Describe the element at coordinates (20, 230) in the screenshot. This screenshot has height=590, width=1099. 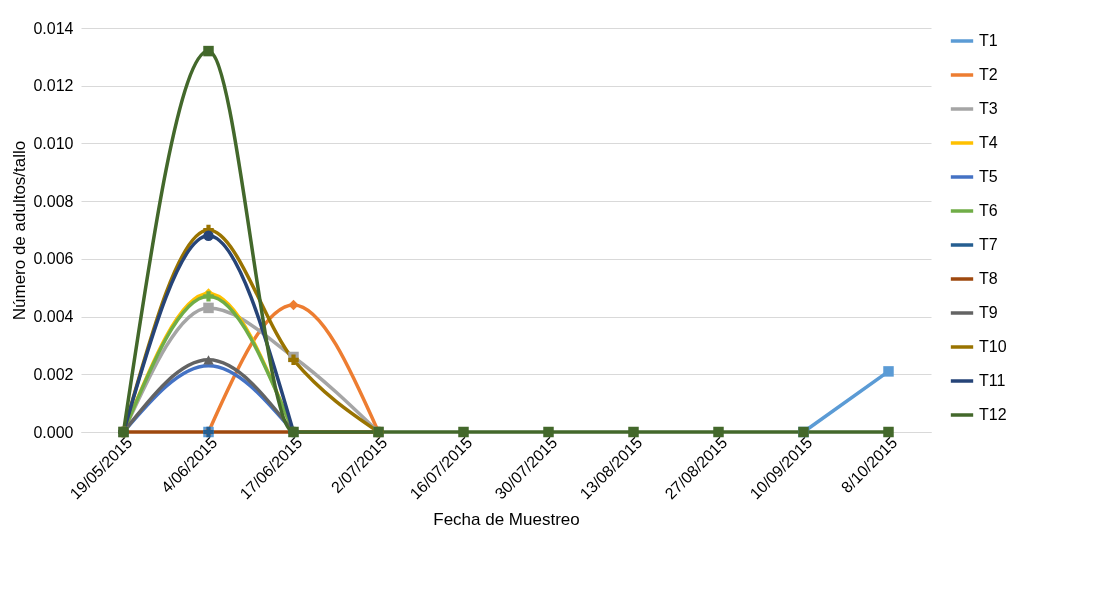
I see `y-axis-title: Número de adultos/tallo` at that location.